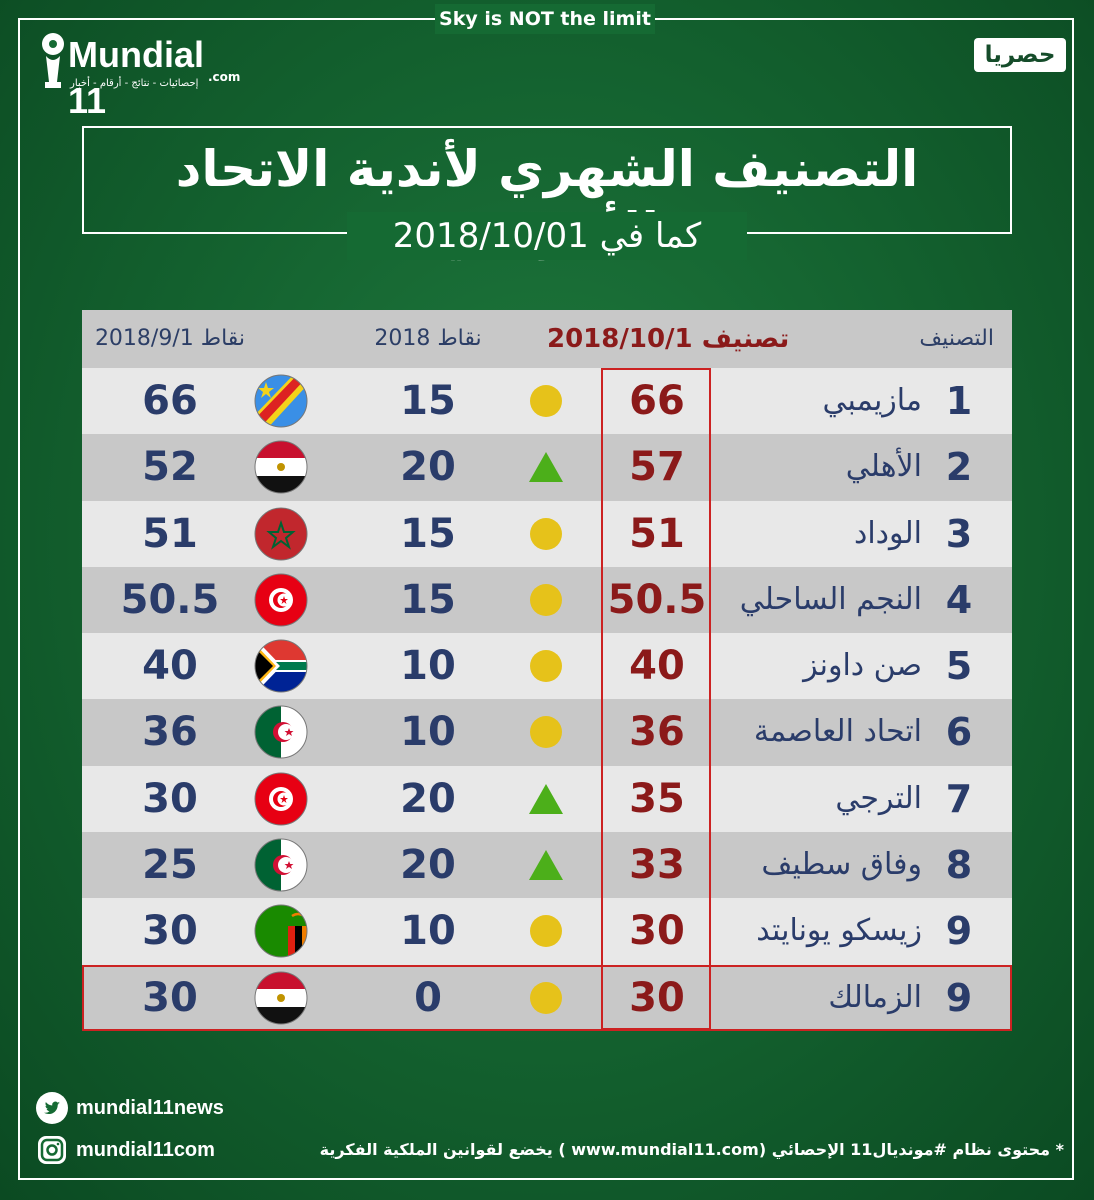 The height and width of the screenshot is (1200, 1094). I want to click on previous-points: 25, so click(170, 865).